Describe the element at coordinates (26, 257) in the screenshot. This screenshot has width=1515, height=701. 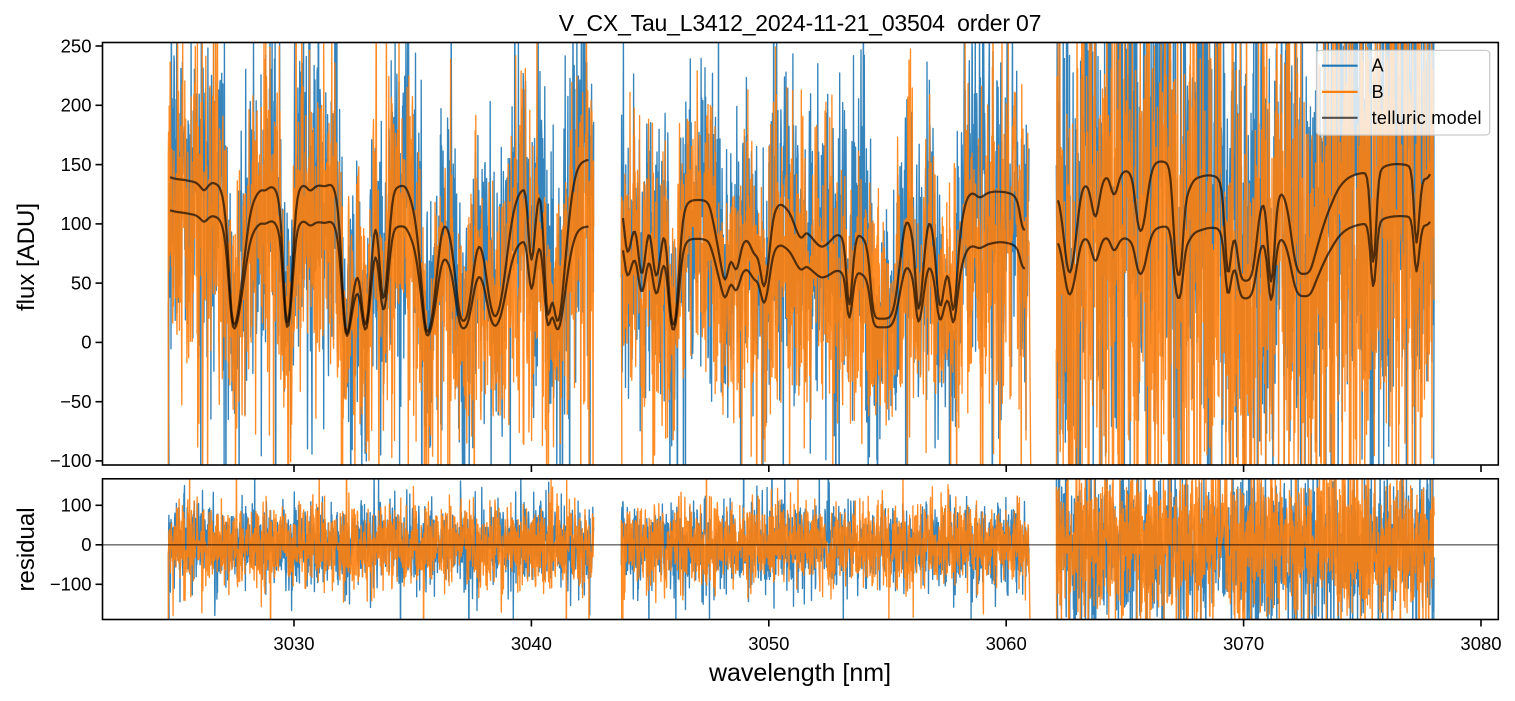
I see `svg-text: flux [ADU]` at that location.